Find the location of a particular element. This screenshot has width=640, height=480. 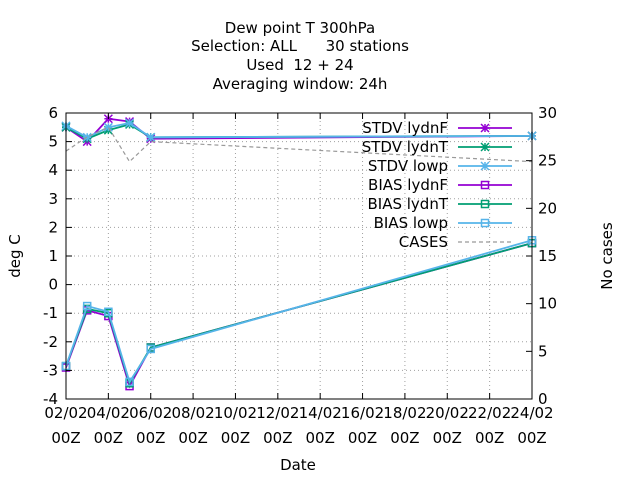

series-cases is located at coordinates (299, 144).